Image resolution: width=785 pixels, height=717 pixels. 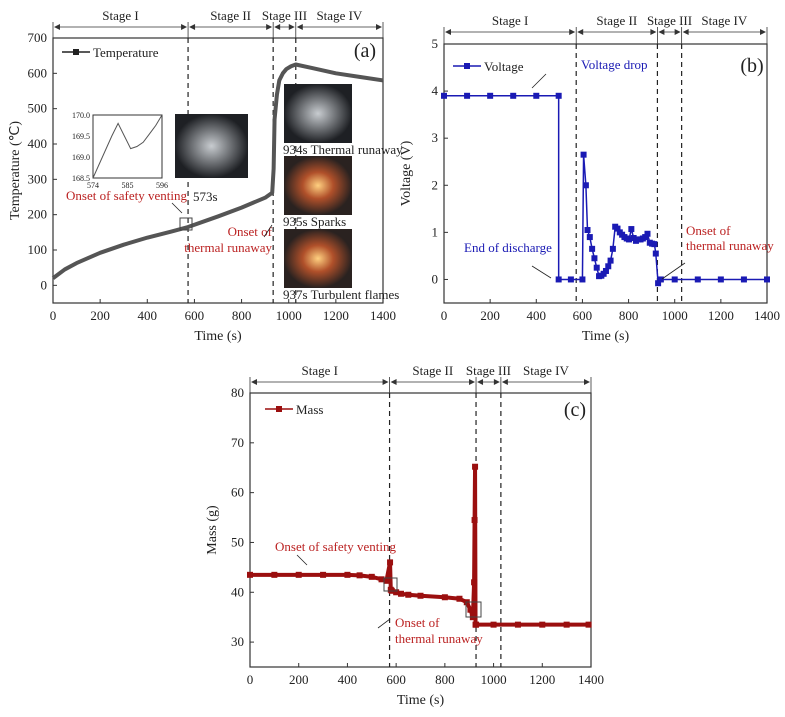 What do you see at coordinates (614, 64) in the screenshot?
I see `annotation: Voltage drop` at bounding box center [614, 64].